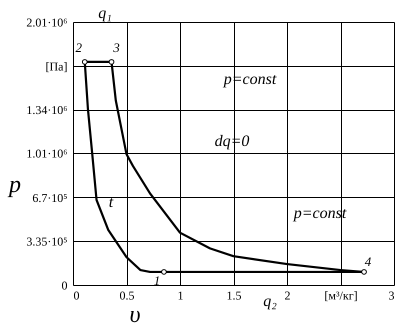 The image size is (407, 332). I want to click on text: q₂, so click(270, 301).